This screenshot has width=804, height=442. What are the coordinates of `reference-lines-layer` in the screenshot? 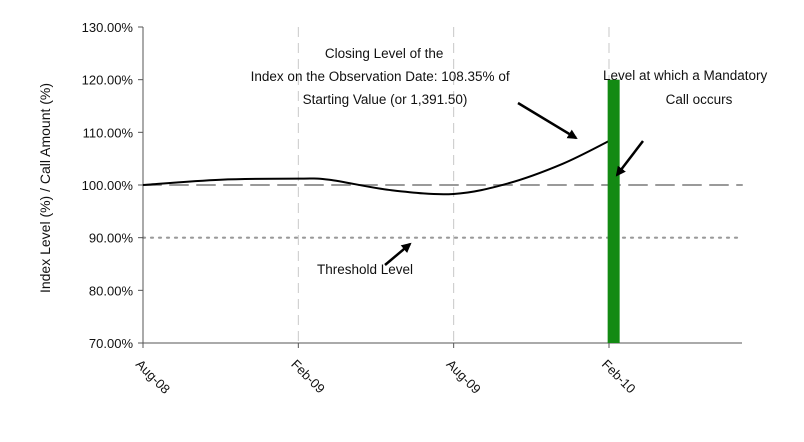 It's located at (442, 211).